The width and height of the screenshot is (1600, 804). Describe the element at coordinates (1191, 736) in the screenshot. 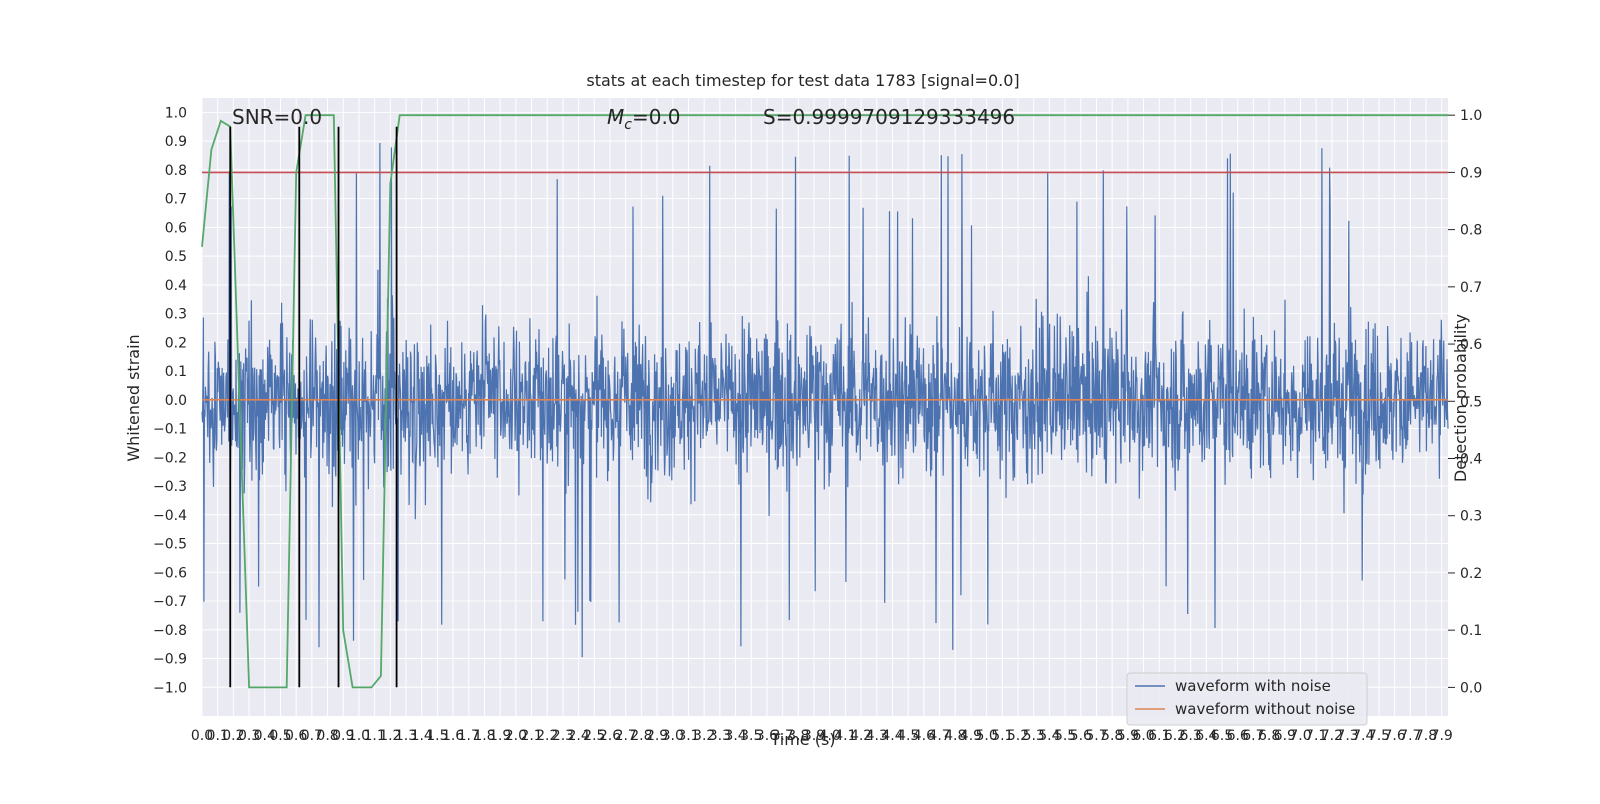

I see `x-tick-label-63: 6.3` at that location.